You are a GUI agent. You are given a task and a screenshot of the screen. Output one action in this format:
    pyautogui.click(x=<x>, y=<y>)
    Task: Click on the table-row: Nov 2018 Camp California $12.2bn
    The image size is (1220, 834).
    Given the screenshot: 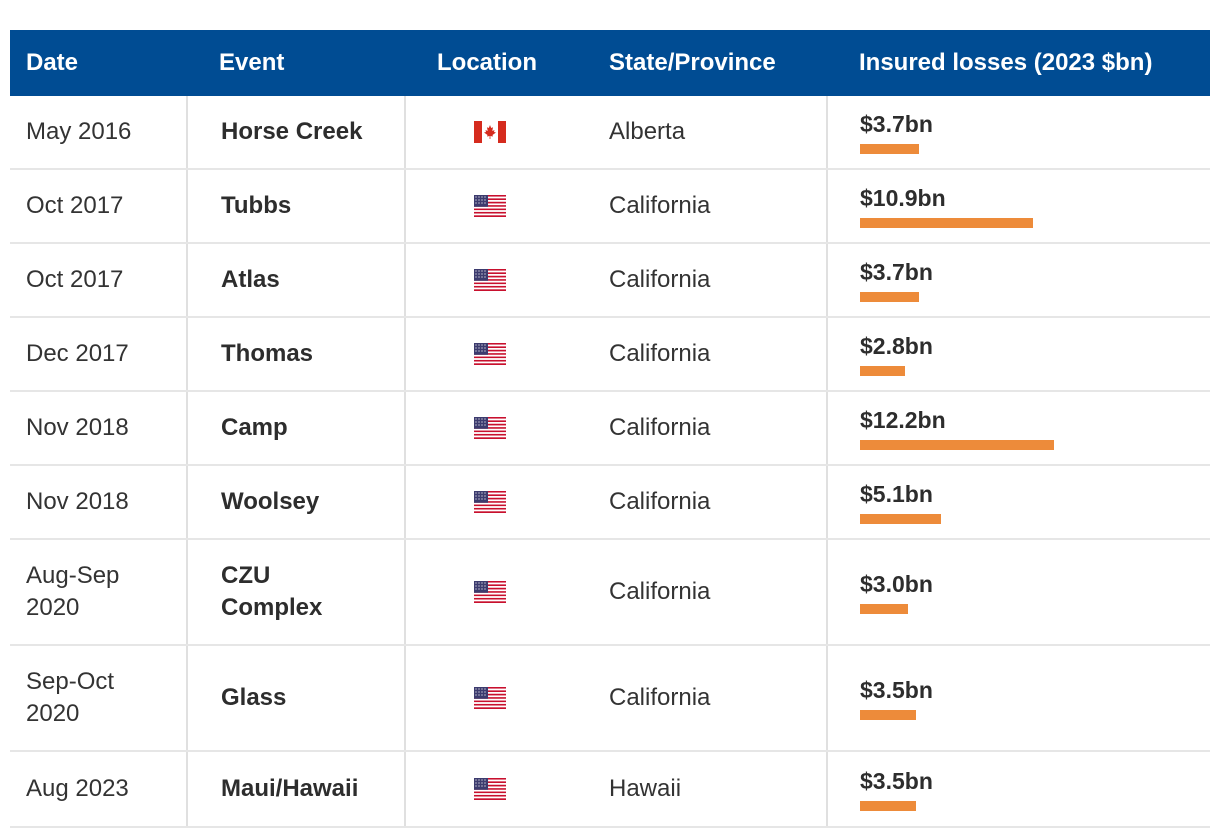 What is the action you would take?
    pyautogui.click(x=610, y=429)
    